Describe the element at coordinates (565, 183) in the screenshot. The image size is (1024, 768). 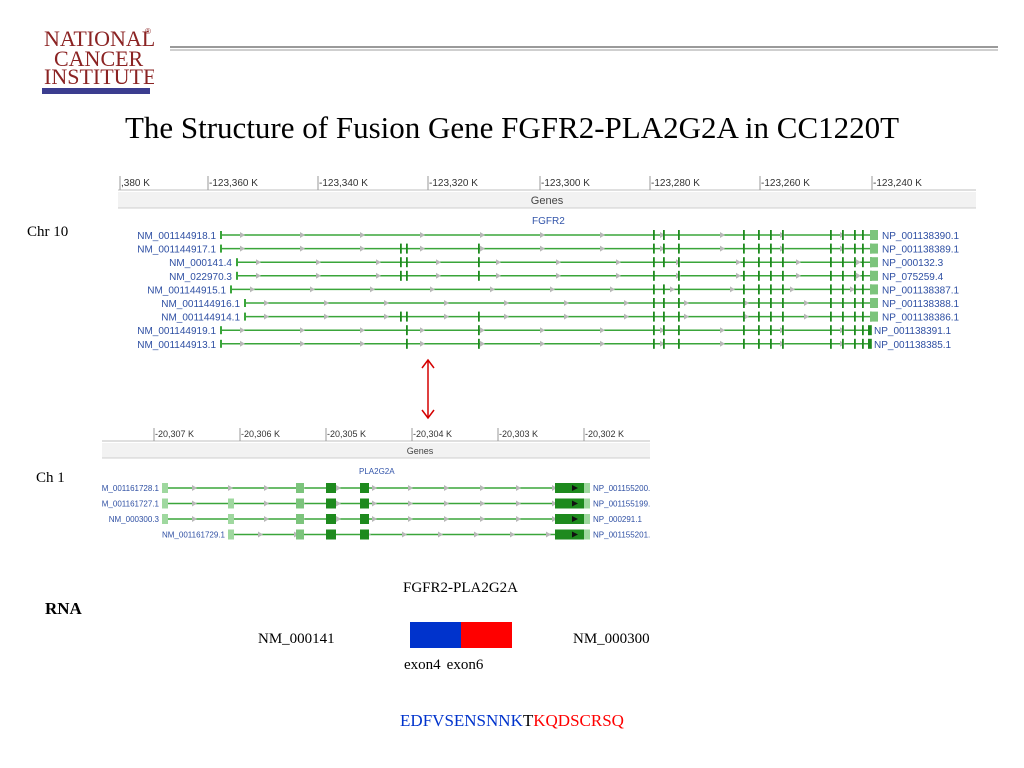
I see `ruler-tick-label: -123,300 K` at that location.